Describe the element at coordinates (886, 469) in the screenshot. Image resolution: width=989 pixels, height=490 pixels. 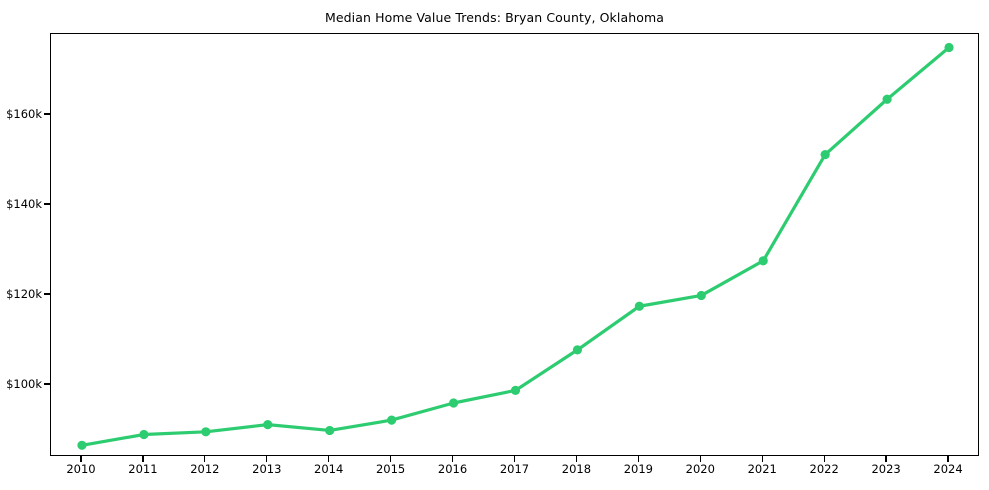
I see `x-axis-tick-label: 2023` at that location.